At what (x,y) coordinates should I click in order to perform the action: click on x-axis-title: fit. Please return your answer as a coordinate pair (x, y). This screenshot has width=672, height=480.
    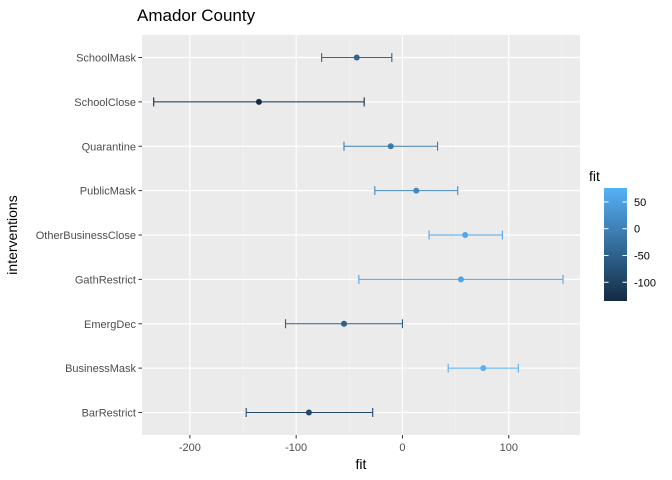
    Looking at the image, I should click on (361, 464).